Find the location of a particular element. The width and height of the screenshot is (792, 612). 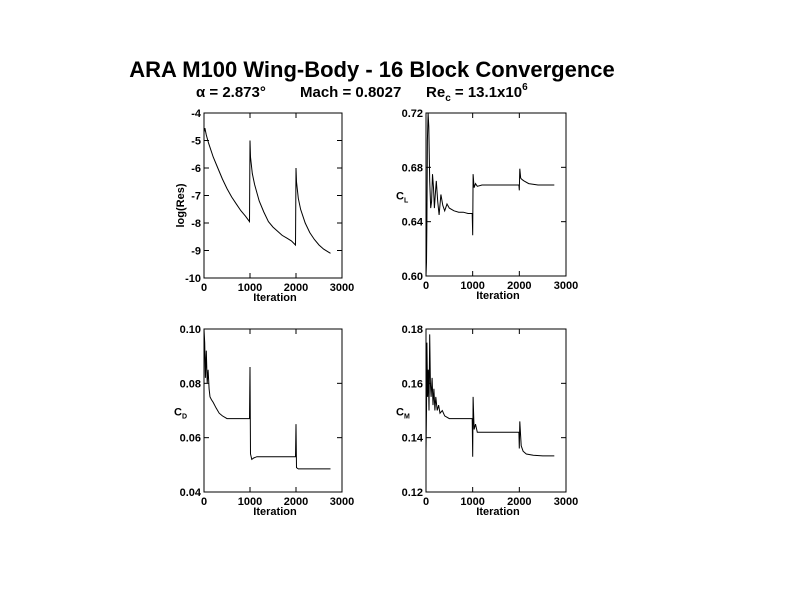

chart-cd: 0 1000 2000 3000 0.04 0.06 0.08 0.10 Iteration CD is located at coordinates (264, 421).